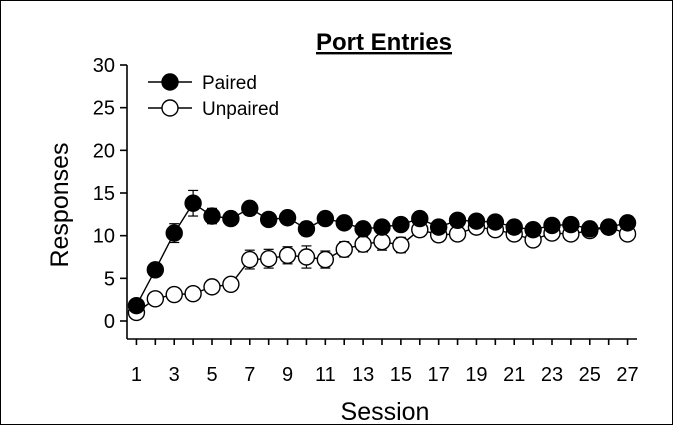 Image resolution: width=673 pixels, height=425 pixels. What do you see at coordinates (552, 375) in the screenshot?
I see `x-tick-label: 23` at bounding box center [552, 375].